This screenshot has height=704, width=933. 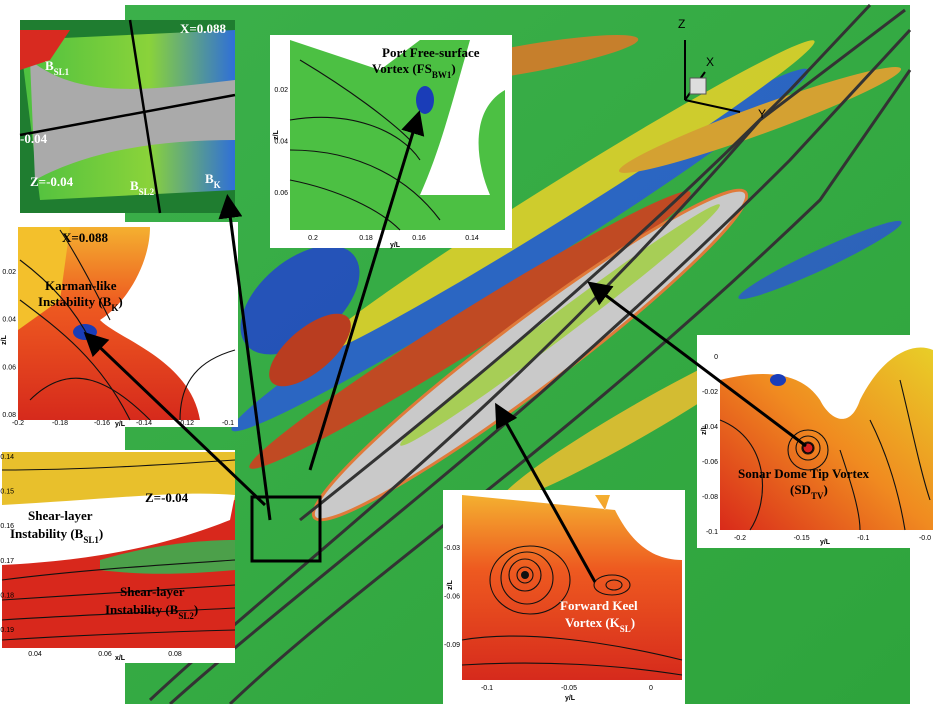 What do you see at coordinates (7, 526) in the screenshot?
I see `y-tick-label: 0.16` at bounding box center [7, 526].